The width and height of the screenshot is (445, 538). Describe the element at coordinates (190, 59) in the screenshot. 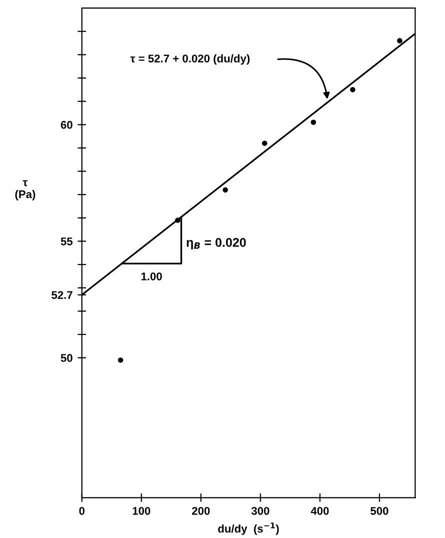

I see `annotation: τ = 52.7 + 0.020 (du/dy)` at that location.